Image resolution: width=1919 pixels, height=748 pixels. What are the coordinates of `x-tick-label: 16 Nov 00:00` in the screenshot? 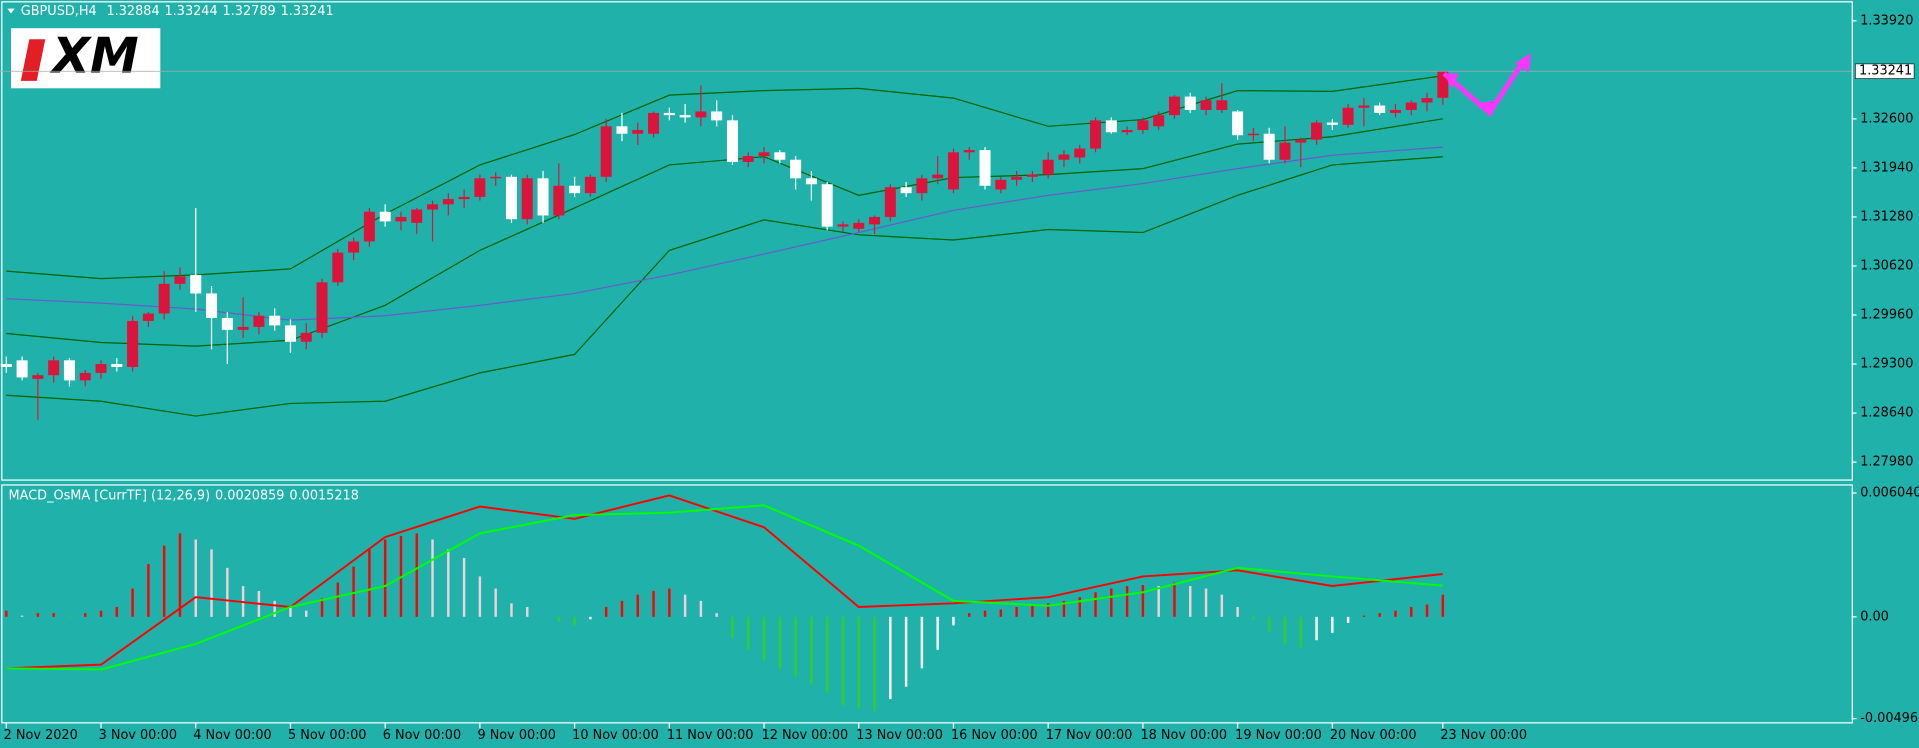 It's located at (994, 735).